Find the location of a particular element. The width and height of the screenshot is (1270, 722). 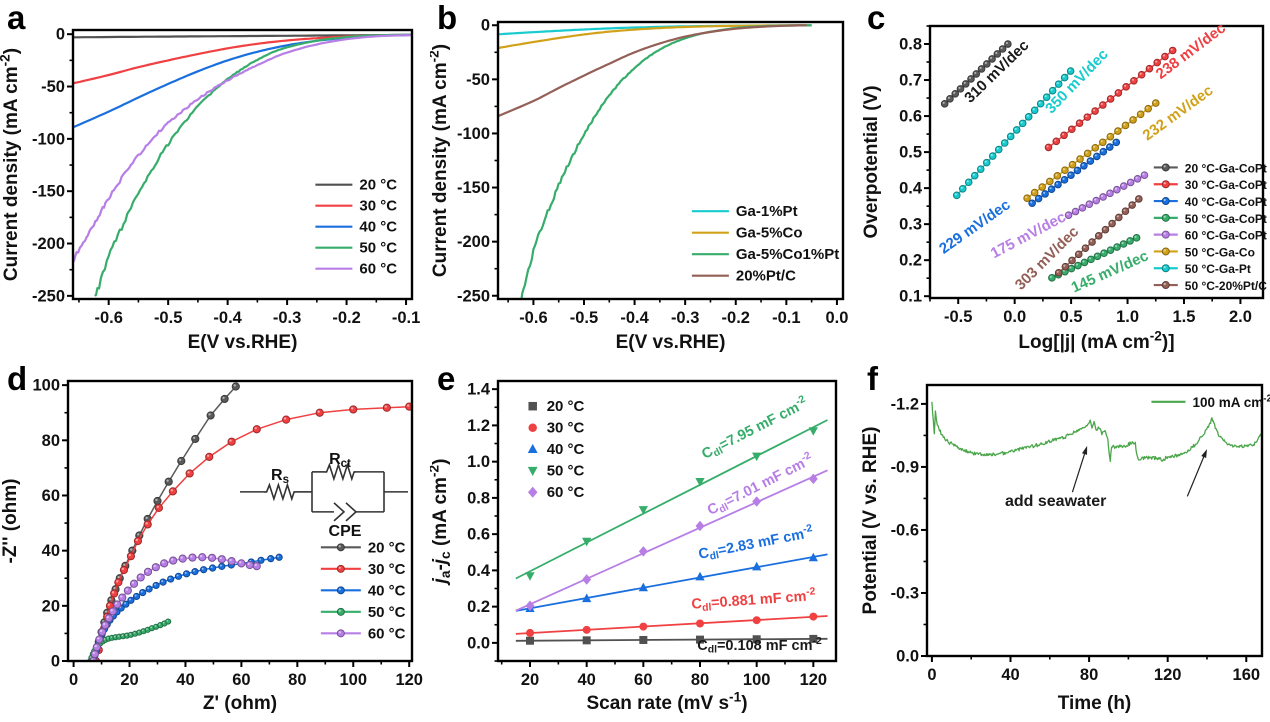

legend: 100 mA cm-2 is located at coordinates (1210, 401).